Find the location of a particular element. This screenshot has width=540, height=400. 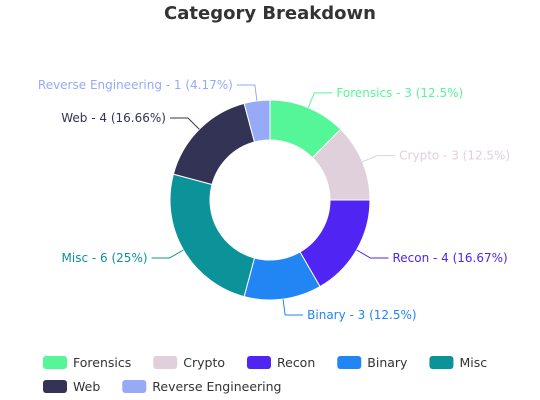

legend-item-recon: Recon is located at coordinates (281, 362).